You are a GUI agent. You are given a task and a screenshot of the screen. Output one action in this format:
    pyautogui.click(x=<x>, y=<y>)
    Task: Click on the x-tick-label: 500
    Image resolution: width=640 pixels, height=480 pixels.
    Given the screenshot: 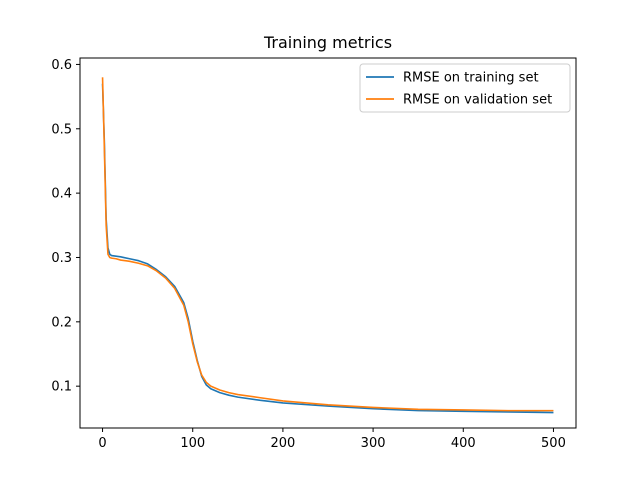 What is the action you would take?
    pyautogui.click(x=553, y=443)
    